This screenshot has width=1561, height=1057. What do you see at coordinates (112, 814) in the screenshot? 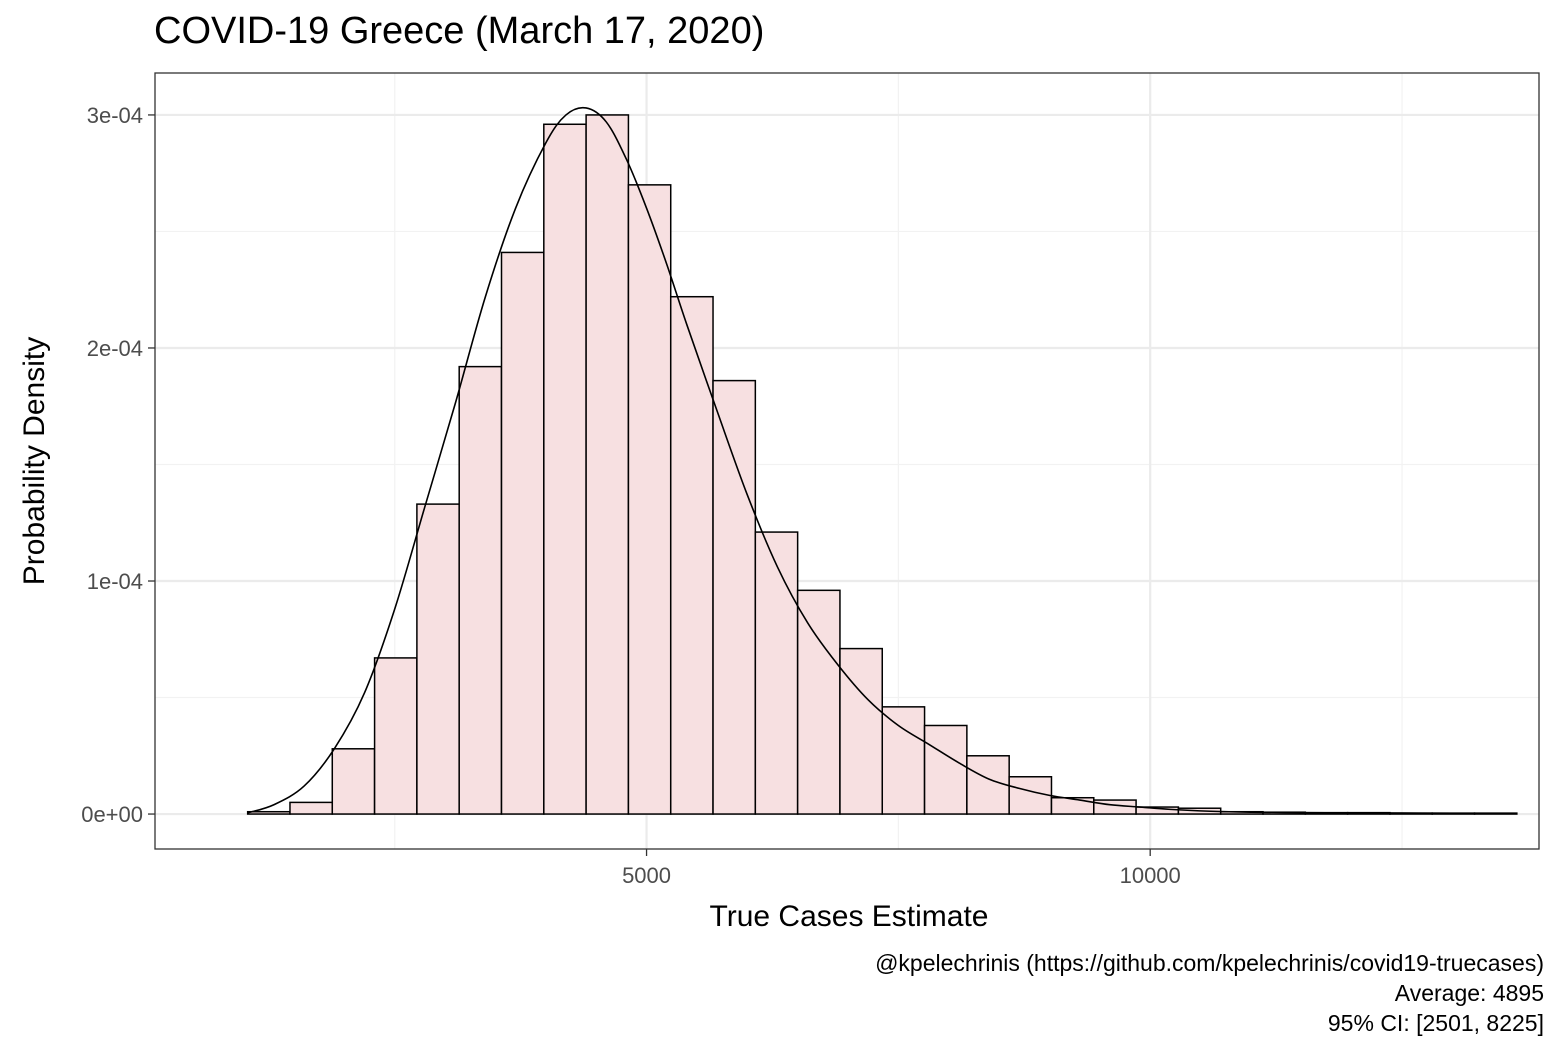
I see `y-tick-label: 0e+00` at bounding box center [112, 814].